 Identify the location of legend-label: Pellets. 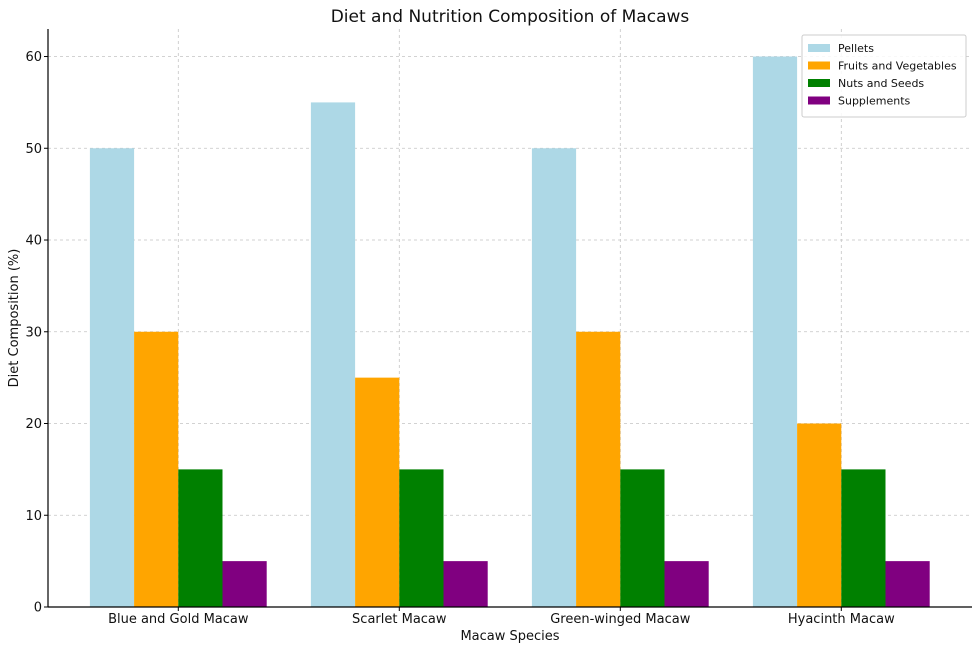
(856, 48).